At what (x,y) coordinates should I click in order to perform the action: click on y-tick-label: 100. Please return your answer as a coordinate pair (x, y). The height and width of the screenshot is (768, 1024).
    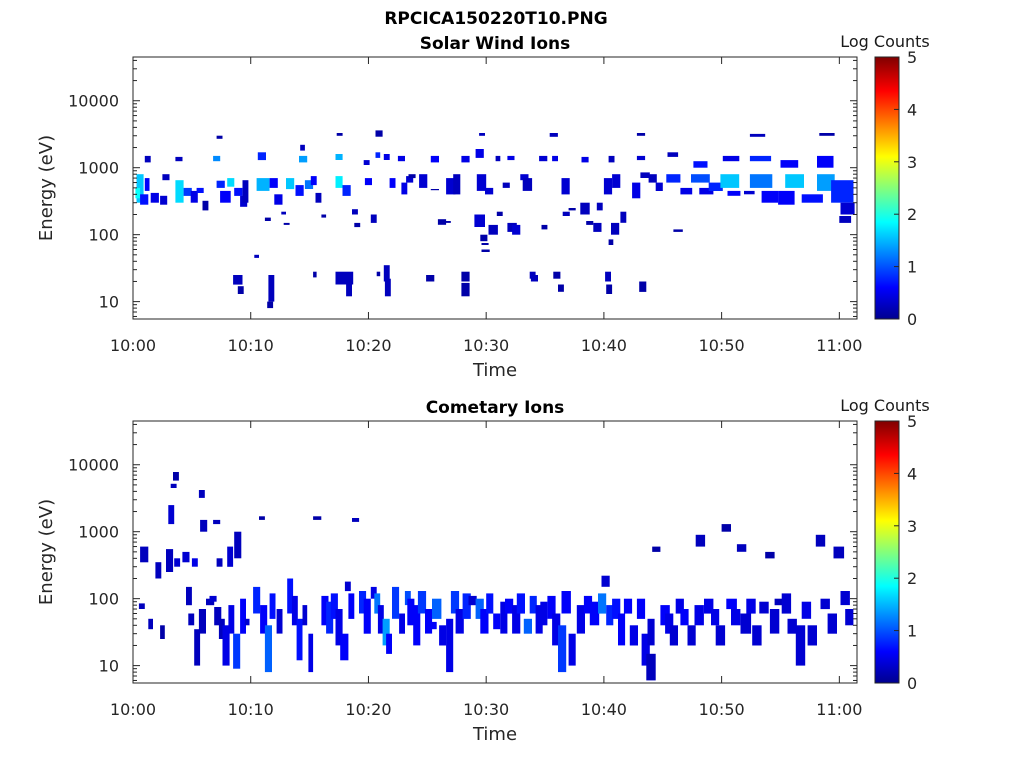
    Looking at the image, I should click on (103, 599).